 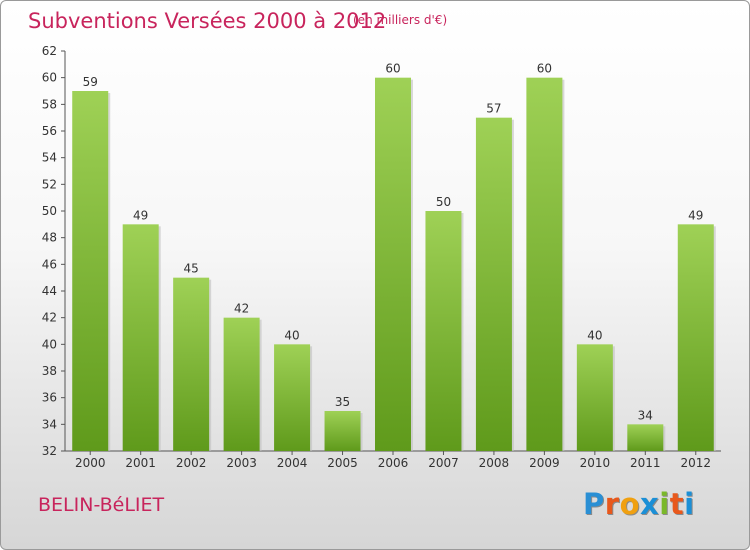 What do you see at coordinates (49, 451) in the screenshot?
I see `y-tick-label: 32` at bounding box center [49, 451].